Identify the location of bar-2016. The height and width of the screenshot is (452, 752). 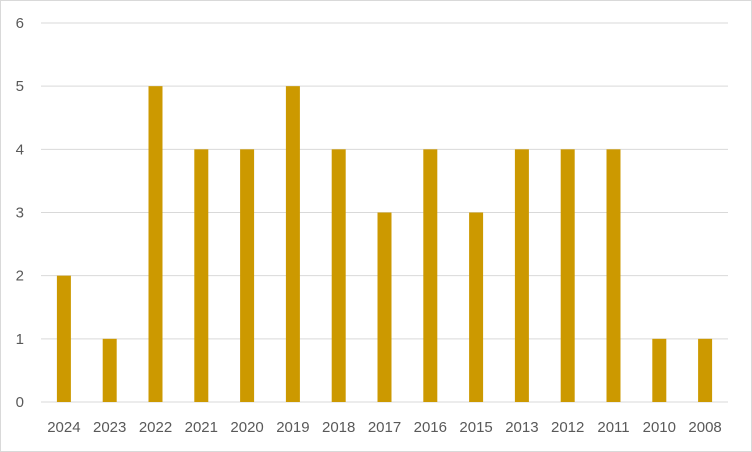
(430, 275).